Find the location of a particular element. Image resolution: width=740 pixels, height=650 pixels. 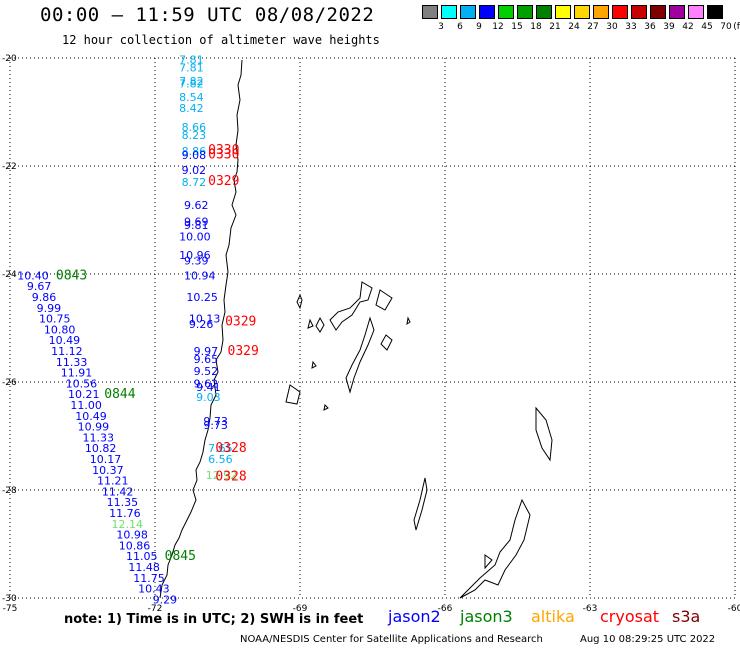

legend-label: 21 is located at coordinates (555, 27).